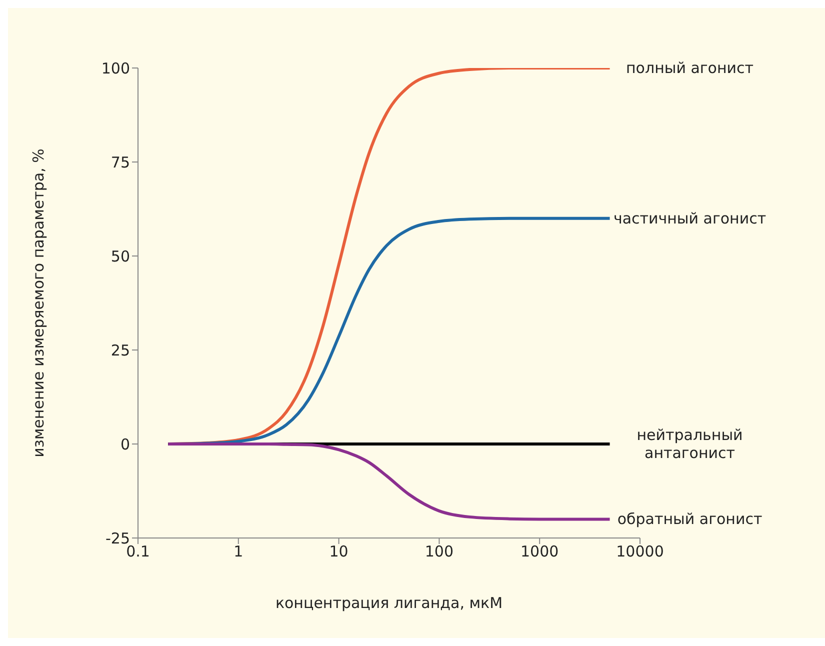 The width and height of the screenshot is (825, 646). What do you see at coordinates (439, 551) in the screenshot?
I see `x-tick-label: 100` at bounding box center [439, 551].